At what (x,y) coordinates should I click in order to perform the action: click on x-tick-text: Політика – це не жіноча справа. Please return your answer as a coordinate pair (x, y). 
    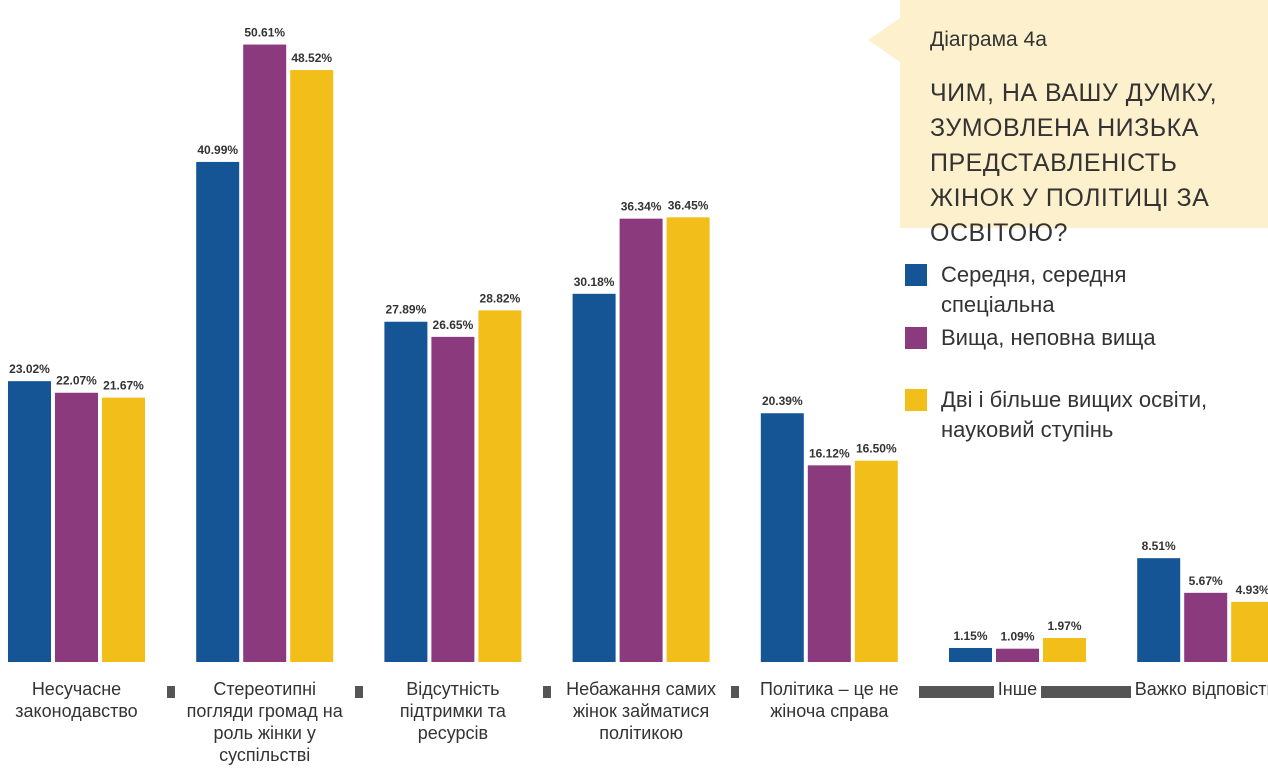
    Looking at the image, I should click on (829, 700).